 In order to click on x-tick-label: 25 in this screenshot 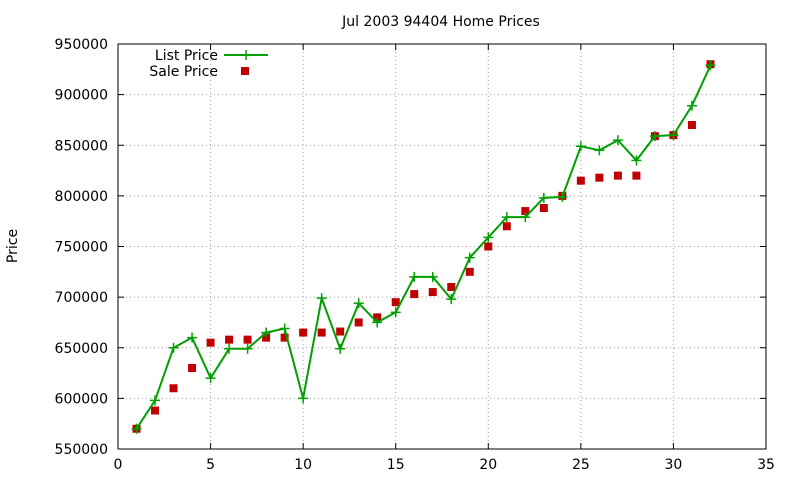, I will do `click(581, 465)`.